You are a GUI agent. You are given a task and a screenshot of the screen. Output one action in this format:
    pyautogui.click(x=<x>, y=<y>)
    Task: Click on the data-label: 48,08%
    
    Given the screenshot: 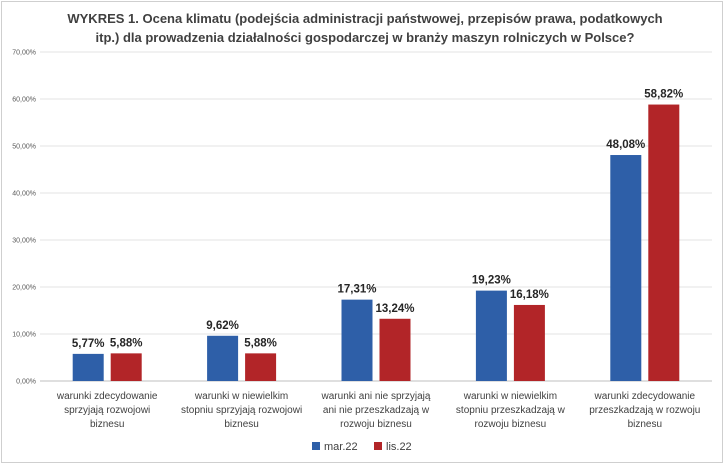 What is the action you would take?
    pyautogui.click(x=625, y=145)
    